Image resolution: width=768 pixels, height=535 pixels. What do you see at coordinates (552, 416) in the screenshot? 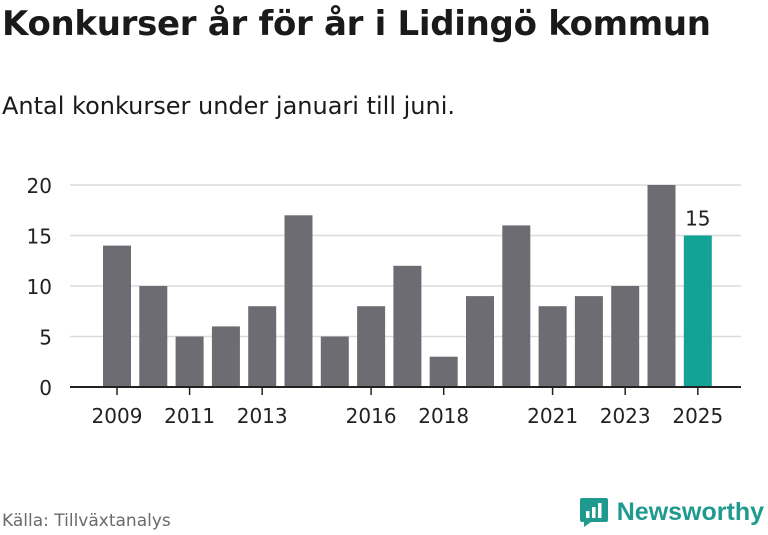
I see `x-tick-label: 2021` at bounding box center [552, 416].